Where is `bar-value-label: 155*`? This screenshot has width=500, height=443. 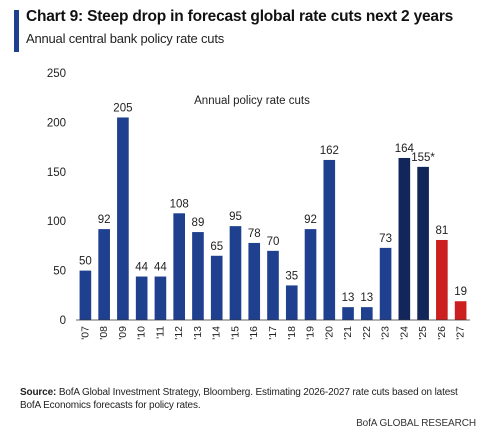 bar-value-label: 155* is located at coordinates (423, 158).